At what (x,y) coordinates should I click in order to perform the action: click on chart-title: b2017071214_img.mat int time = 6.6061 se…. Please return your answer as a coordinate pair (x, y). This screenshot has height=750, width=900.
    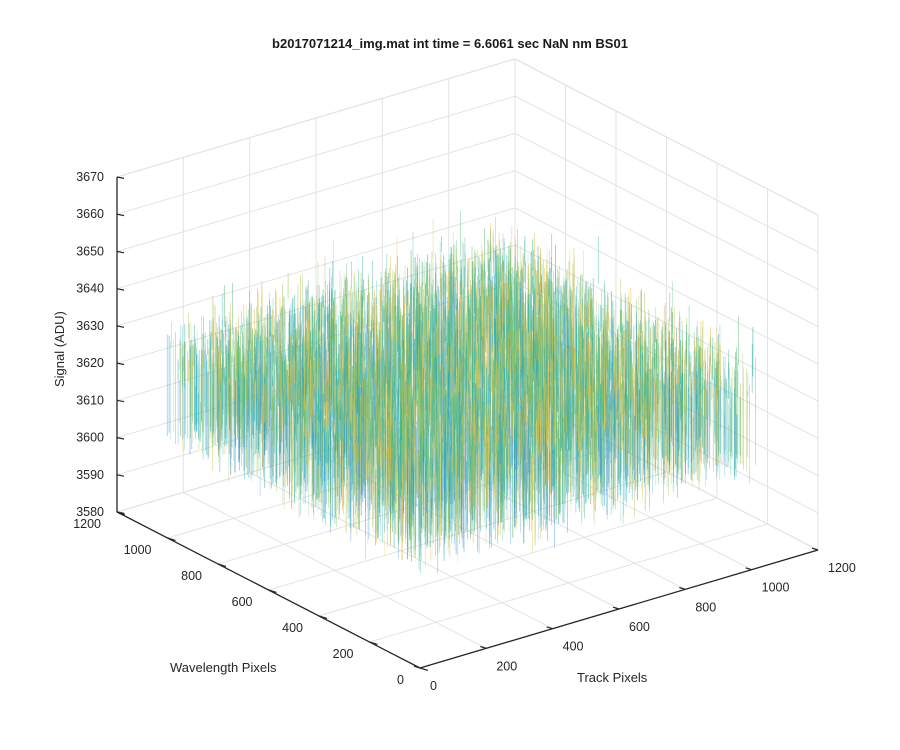
    Looking at the image, I should click on (450, 43).